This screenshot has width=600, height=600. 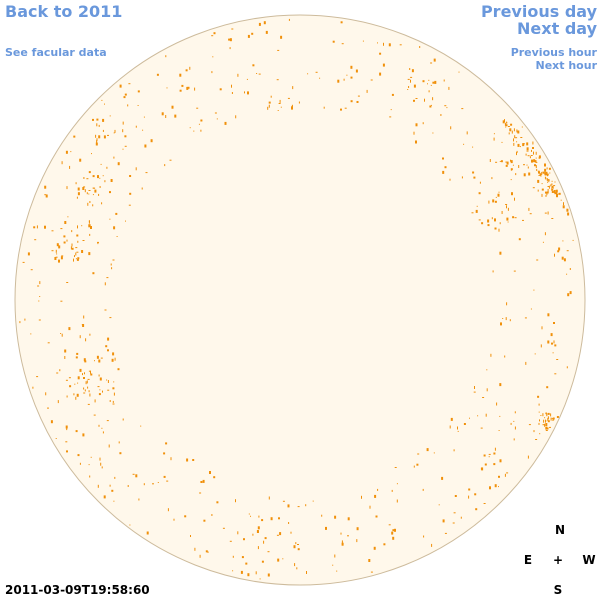 What do you see at coordinates (63, 11) in the screenshot?
I see `back-link: Back to 2011` at bounding box center [63, 11].